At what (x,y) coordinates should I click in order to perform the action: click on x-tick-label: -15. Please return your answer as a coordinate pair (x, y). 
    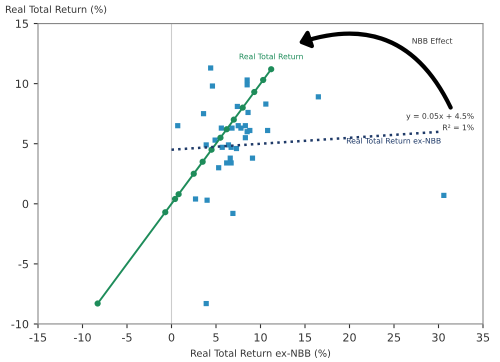
    Looking at the image, I should click on (37, 337).